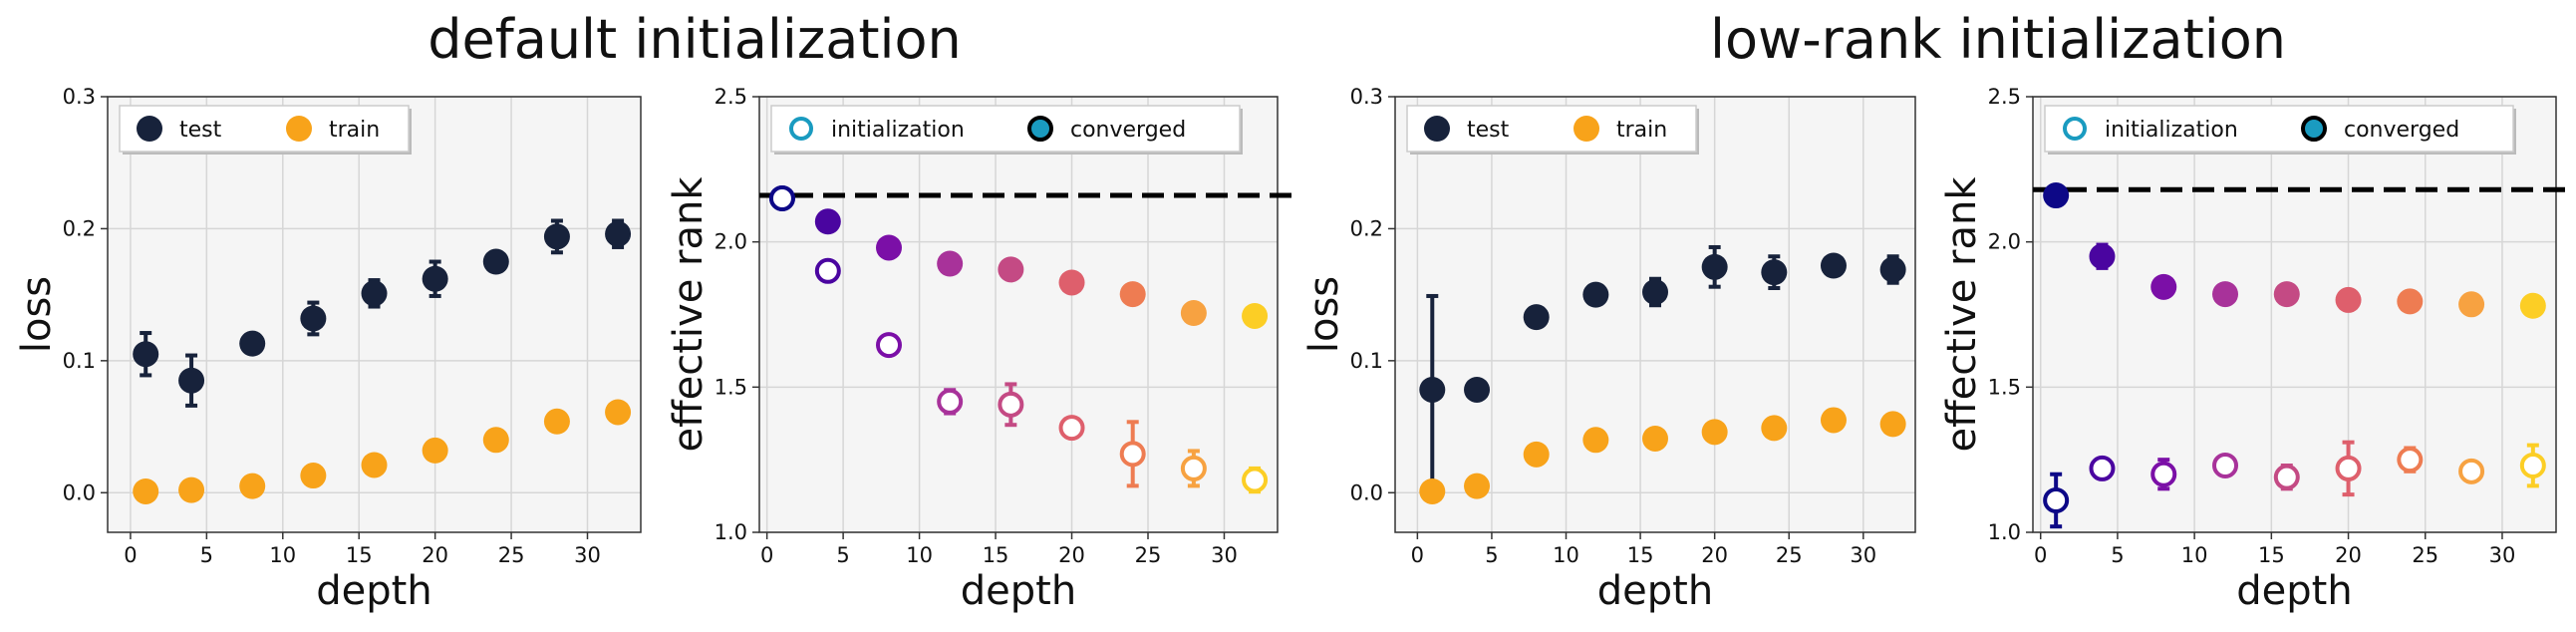 The height and width of the screenshot is (632, 2576). Describe the element at coordinates (37, 314) in the screenshot. I see `y-axis-label: loss` at that location.